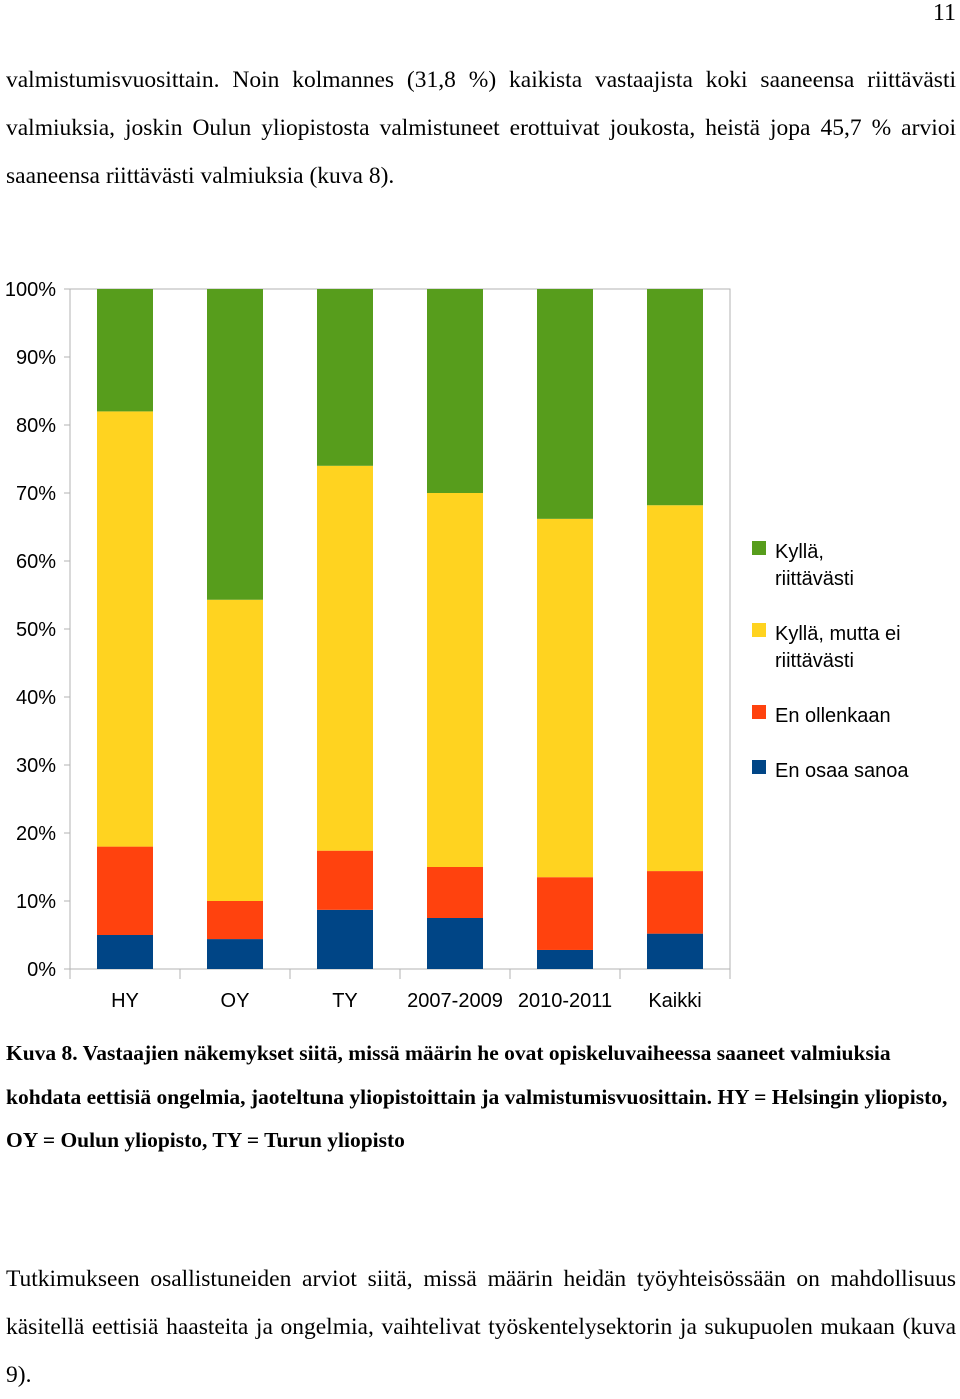 This screenshot has width=960, height=1399. I want to click on x-tick-label: Kaikki, so click(674, 1001).